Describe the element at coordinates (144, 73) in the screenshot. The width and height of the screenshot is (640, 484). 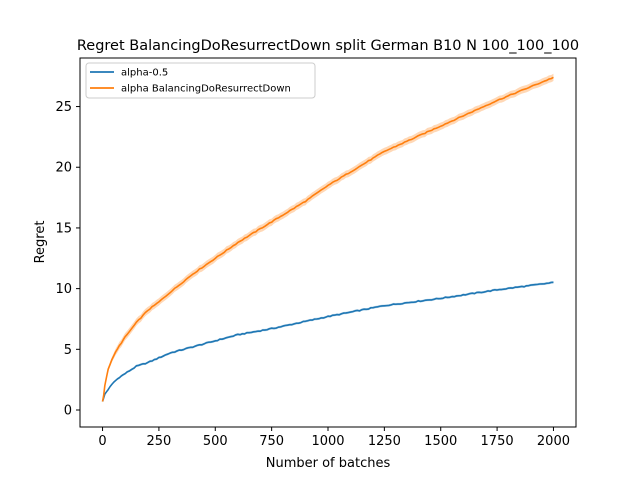
I see `legend-label: alpha-0.5` at that location.